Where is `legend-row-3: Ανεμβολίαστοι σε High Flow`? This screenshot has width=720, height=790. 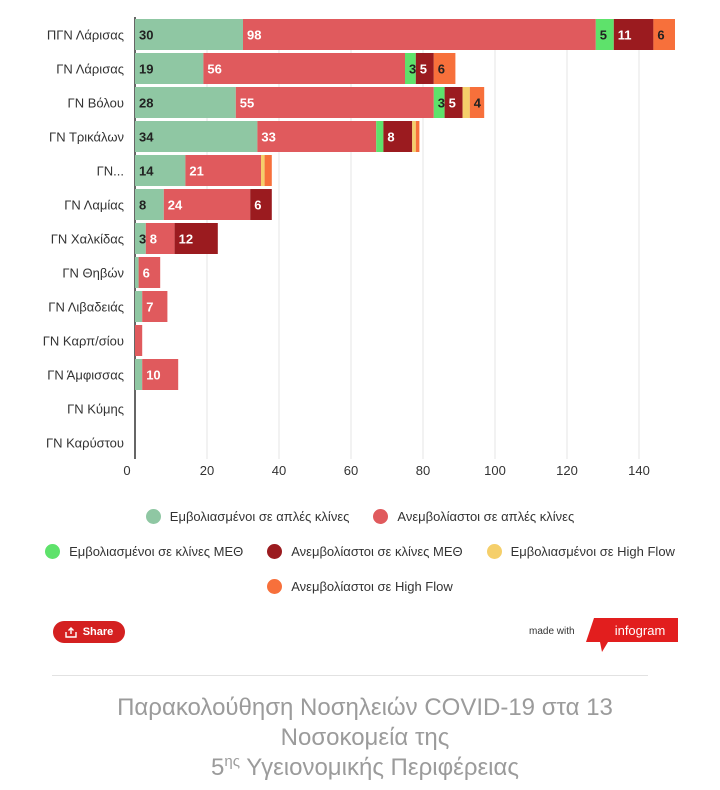
legend-row-3: Ανεμβολίαστοι σε High Flow is located at coordinates (360, 586).